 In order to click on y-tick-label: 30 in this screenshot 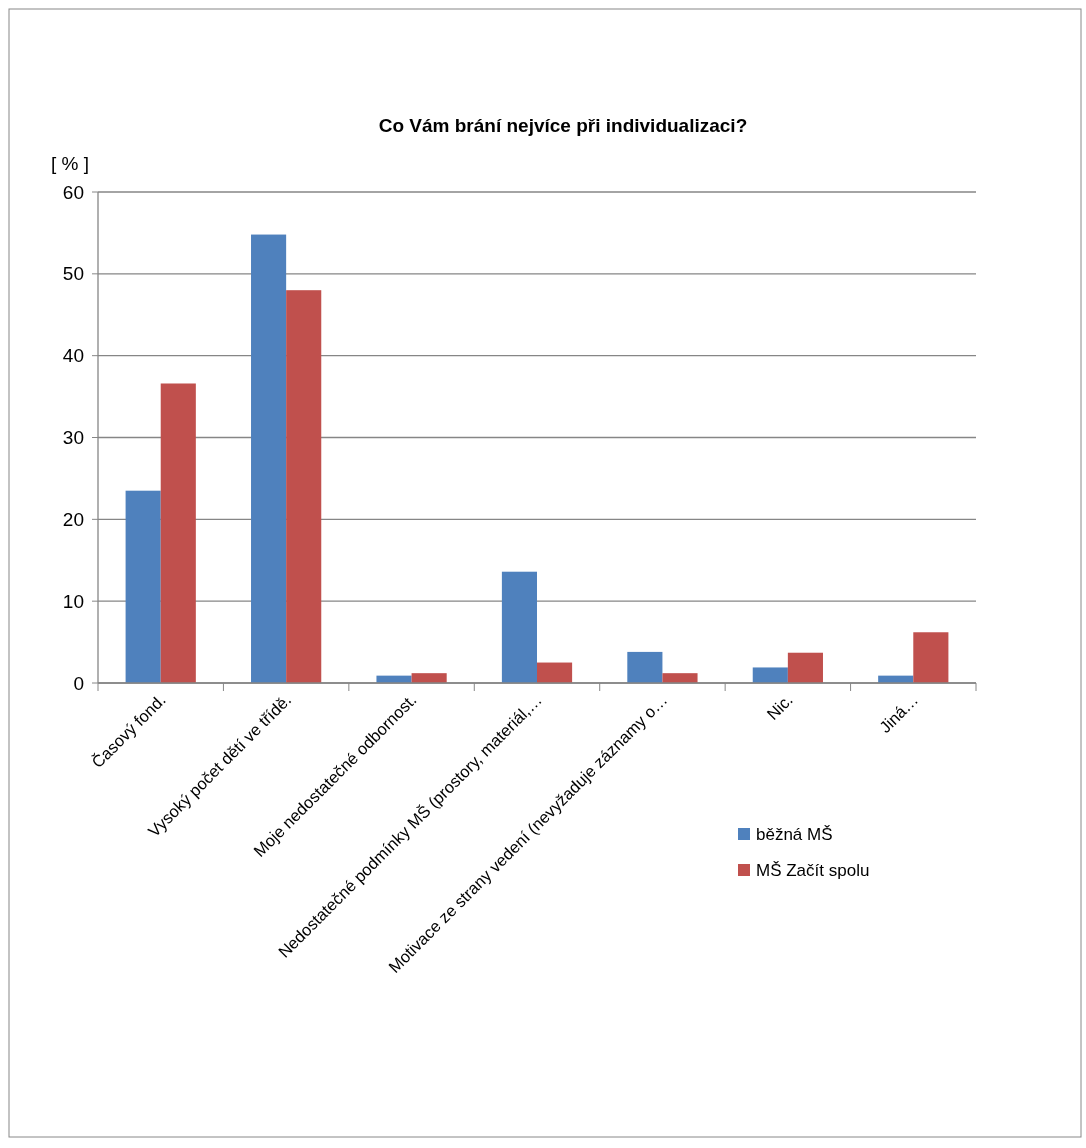, I will do `click(73, 438)`.